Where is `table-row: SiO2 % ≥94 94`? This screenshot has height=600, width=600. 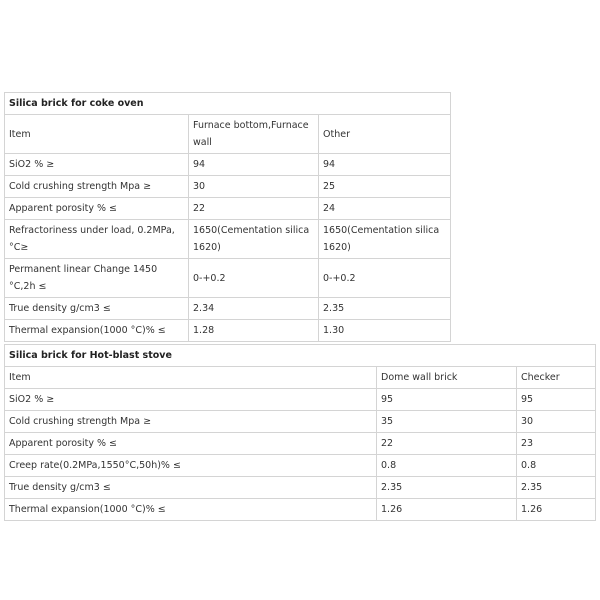
table-row: SiO2 % ≥94 94 is located at coordinates (228, 164).